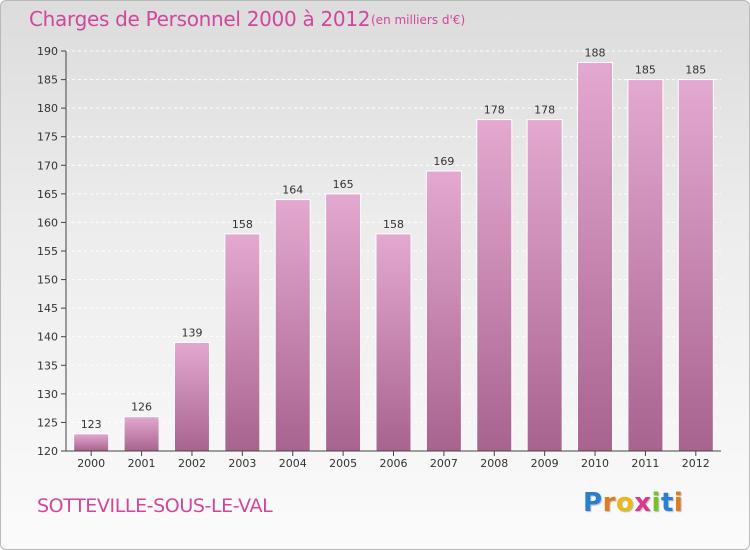  I want to click on x-tick-label-2000: 2000, so click(91, 463).